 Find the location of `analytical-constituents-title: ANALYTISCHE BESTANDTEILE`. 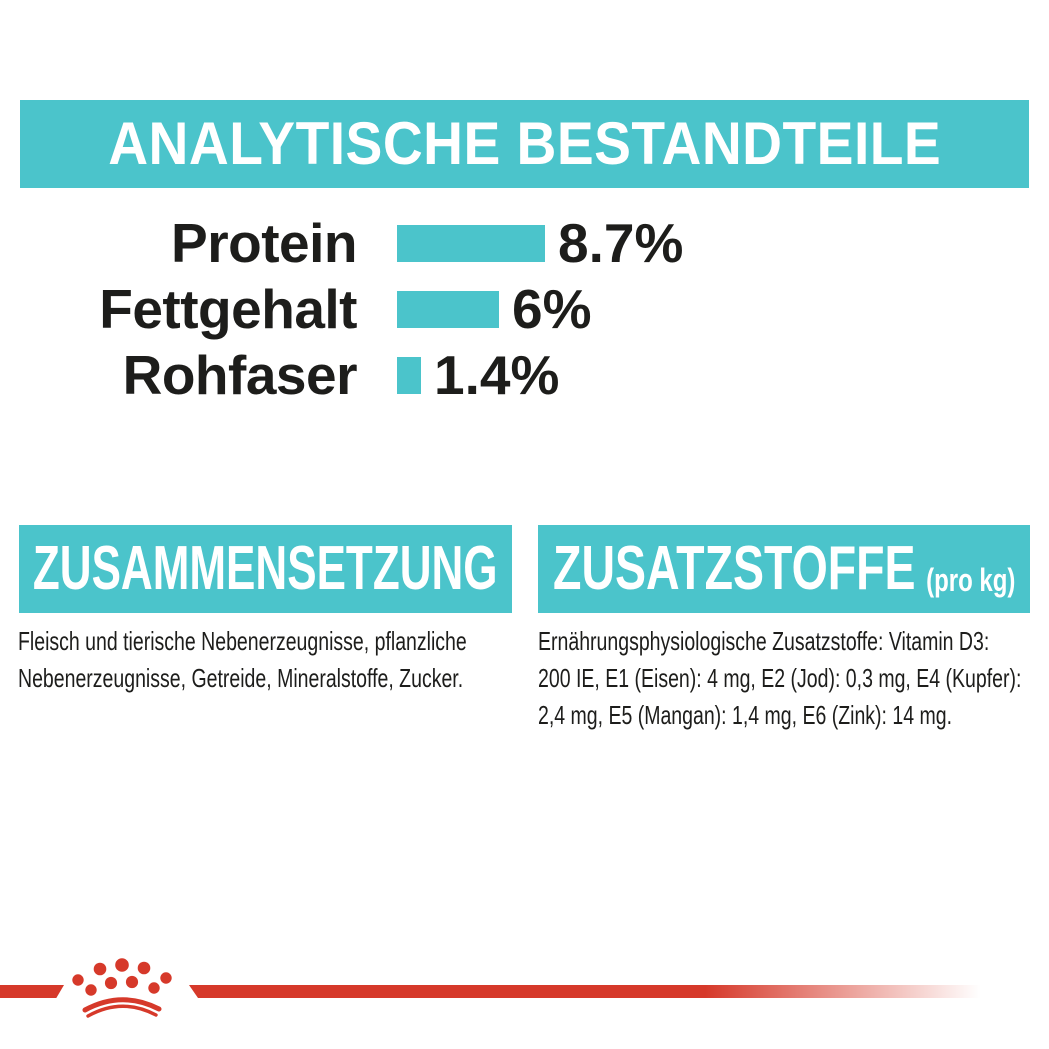

analytical-constituents-title: ANALYTISCHE BESTANDTEILE is located at coordinates (524, 143).